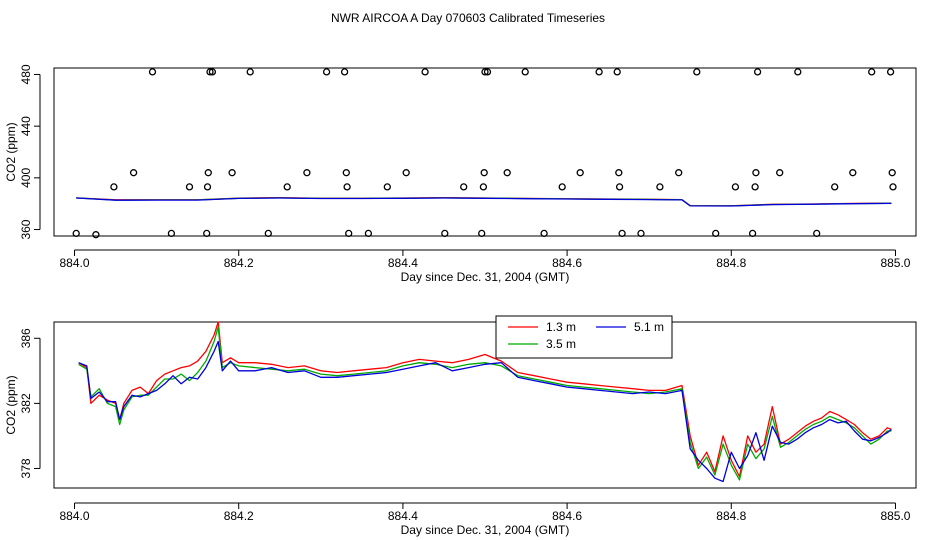 This screenshot has height=540, width=936. Describe the element at coordinates (11, 151) in the screenshot. I see `top-y-axis-label: CO2 (ppm)` at that location.